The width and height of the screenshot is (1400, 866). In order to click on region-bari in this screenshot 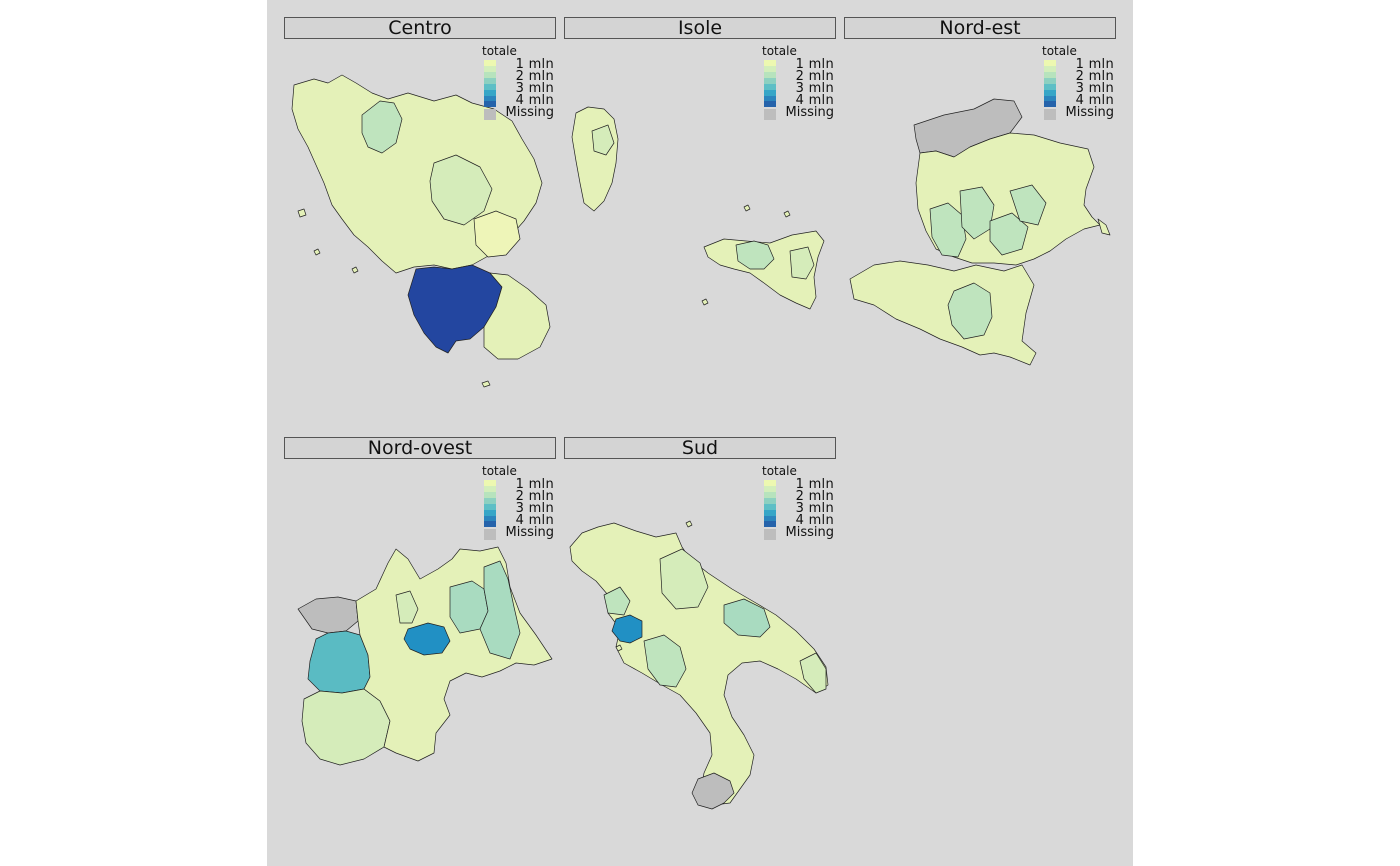, I will do `click(747, 618)`.